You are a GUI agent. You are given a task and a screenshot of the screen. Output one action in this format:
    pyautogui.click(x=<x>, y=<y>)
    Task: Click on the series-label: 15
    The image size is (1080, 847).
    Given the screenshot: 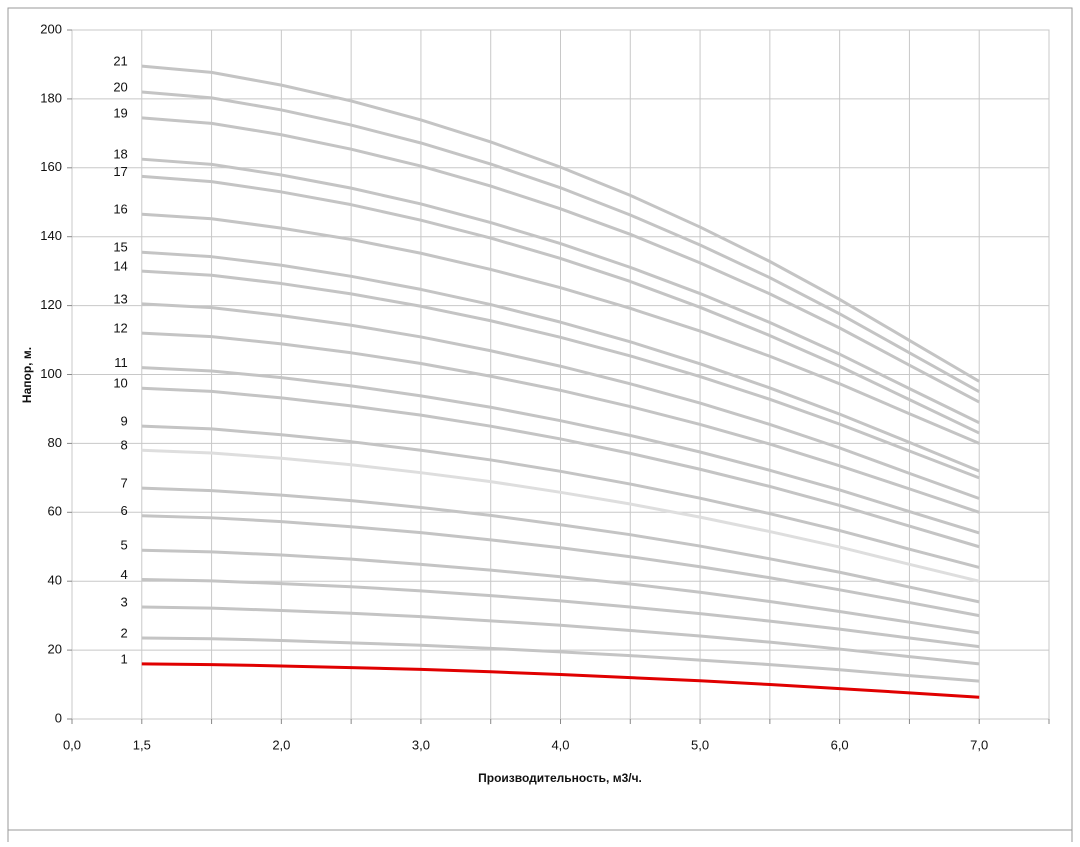 What is the action you would take?
    pyautogui.click(x=120, y=247)
    